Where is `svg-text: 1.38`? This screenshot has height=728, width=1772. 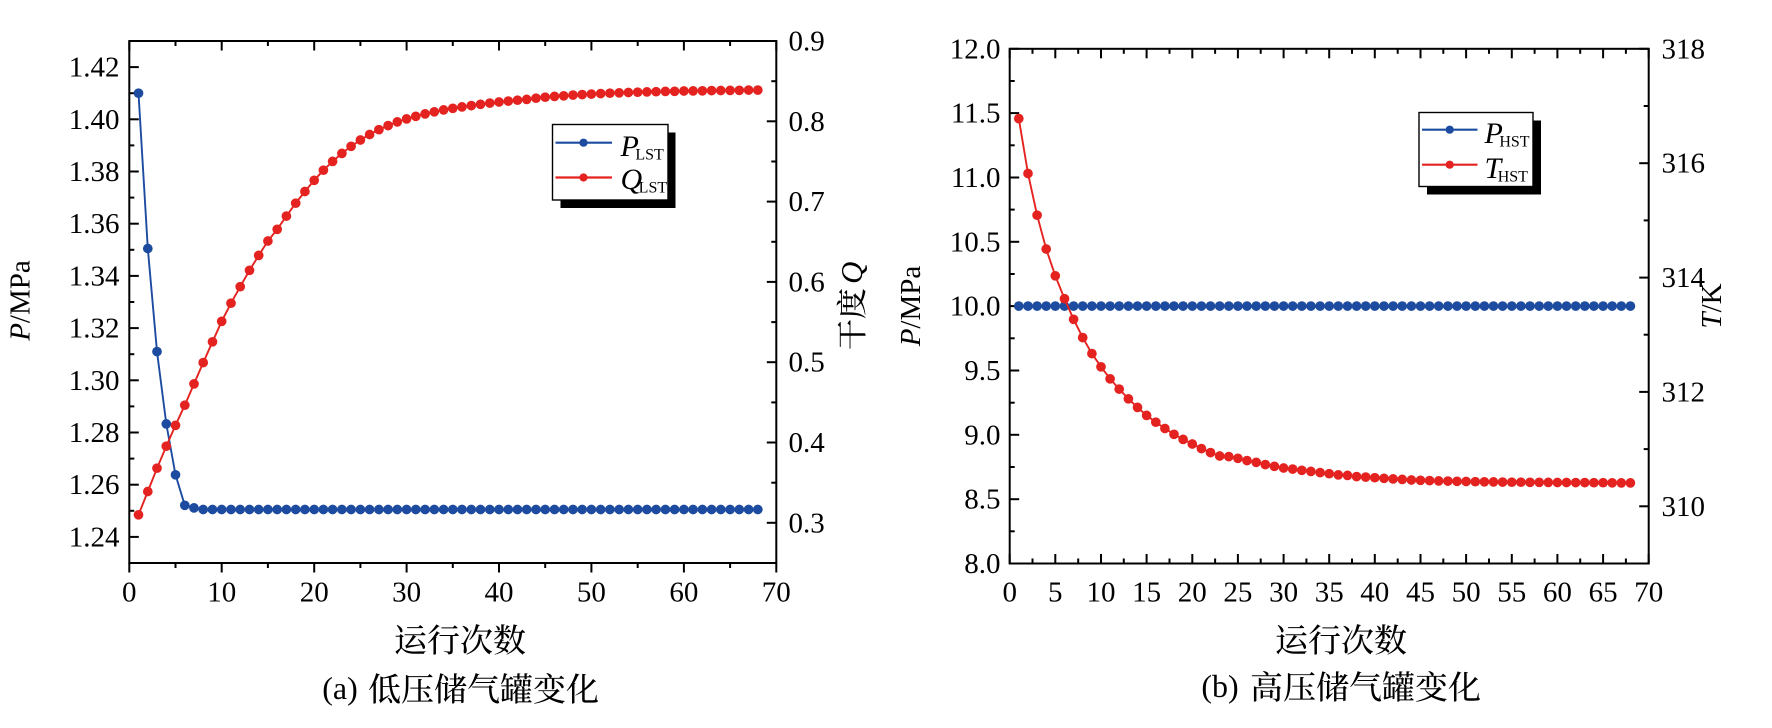 svg-text: 1.38 is located at coordinates (94, 172).